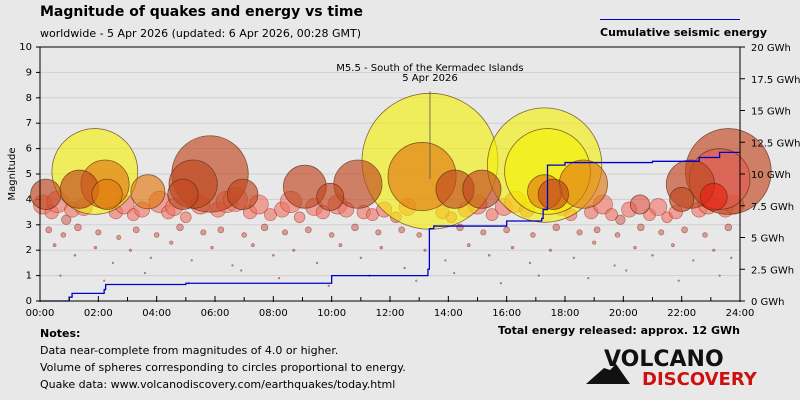 The width and height of the screenshot is (800, 400). What do you see at coordinates (429, 78) in the screenshot?
I see `annotation-date: 5 Apr 2026` at bounding box center [429, 78].